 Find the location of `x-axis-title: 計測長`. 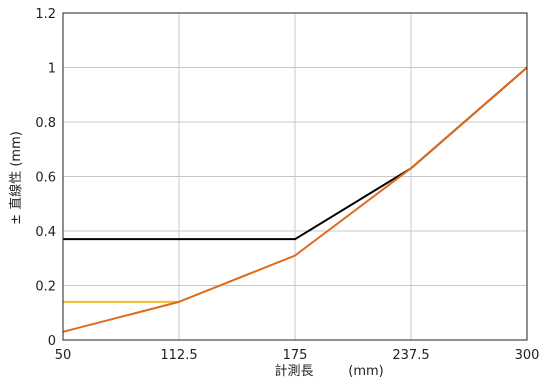

x-axis-title: 計測長 is located at coordinates (293, 371).